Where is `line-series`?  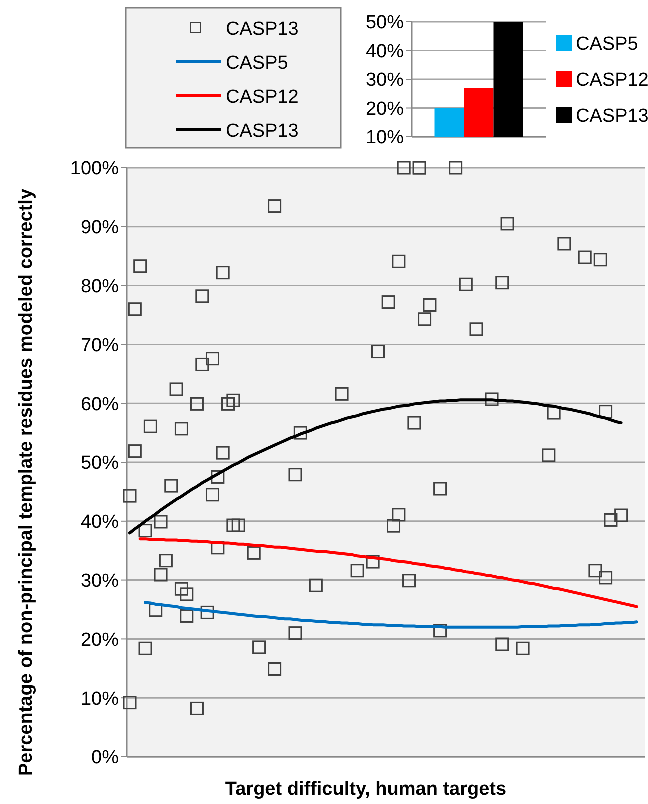
line-series is located at coordinates (388, 573).